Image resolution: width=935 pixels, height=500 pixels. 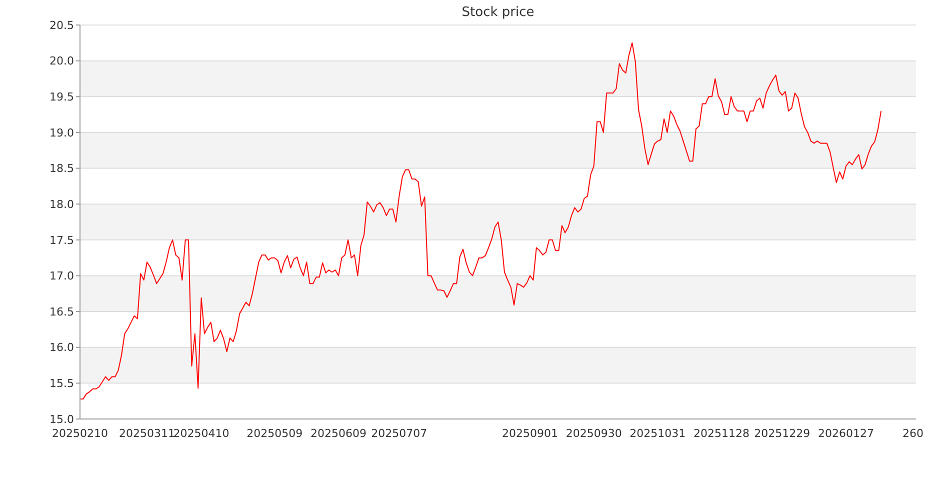 What do you see at coordinates (80, 433) in the screenshot?
I see `x-tick-label: 20250210` at bounding box center [80, 433].